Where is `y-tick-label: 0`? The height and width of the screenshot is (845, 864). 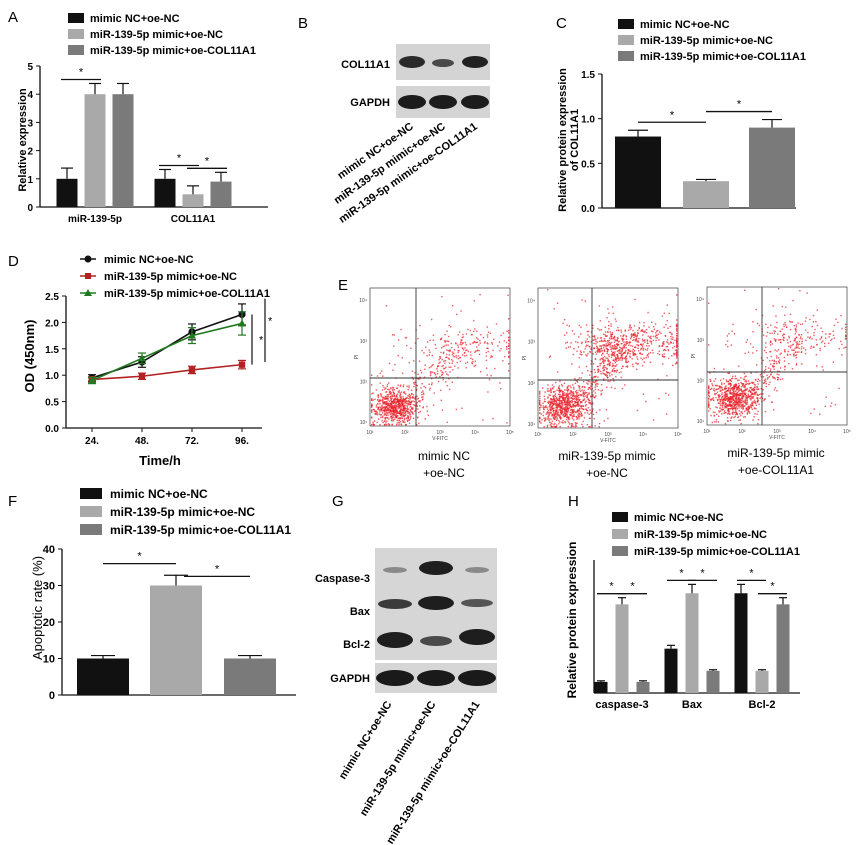 y-tick-label: 0 is located at coordinates (30, 208).